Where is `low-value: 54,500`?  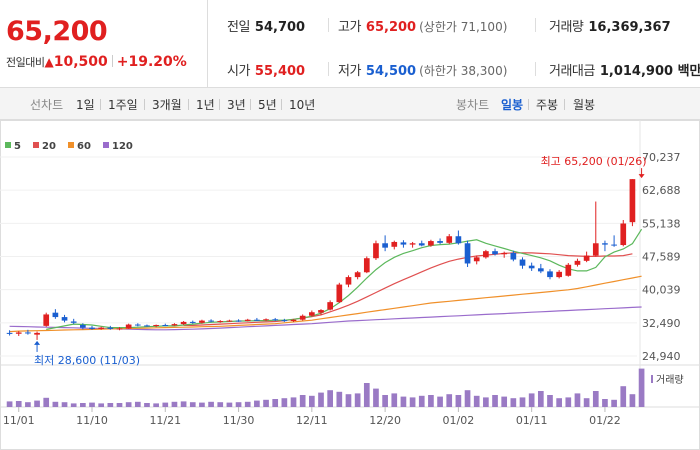
low-value: 54,500 is located at coordinates (391, 71).